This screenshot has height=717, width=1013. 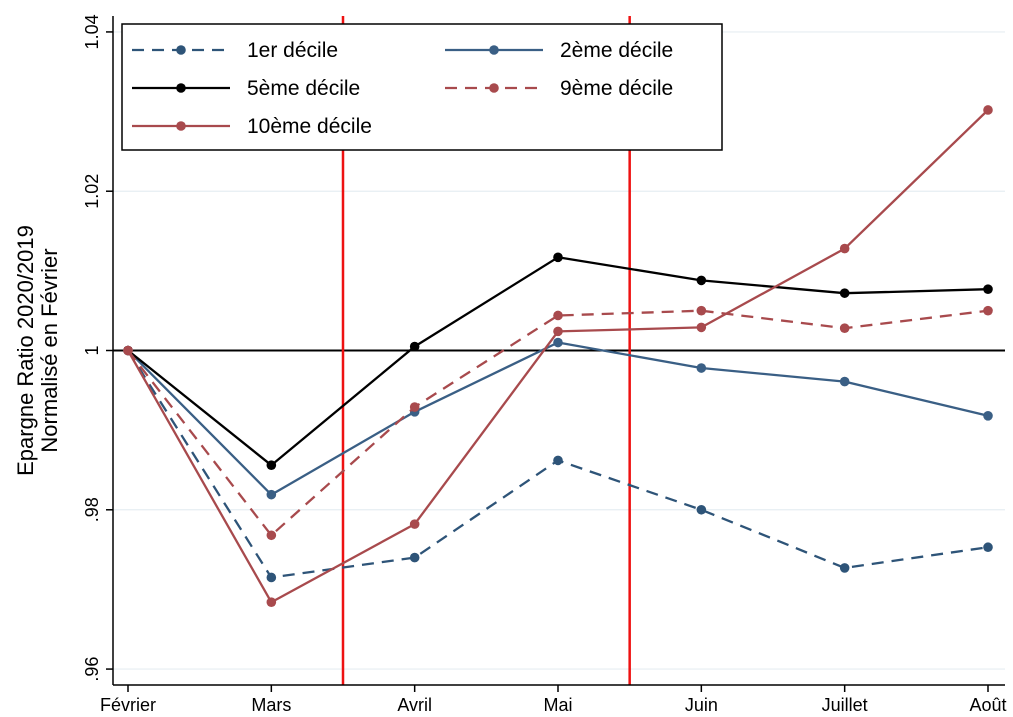 What do you see at coordinates (616, 88) in the screenshot?
I see `legend-label-3: 9ème décile` at bounding box center [616, 88].